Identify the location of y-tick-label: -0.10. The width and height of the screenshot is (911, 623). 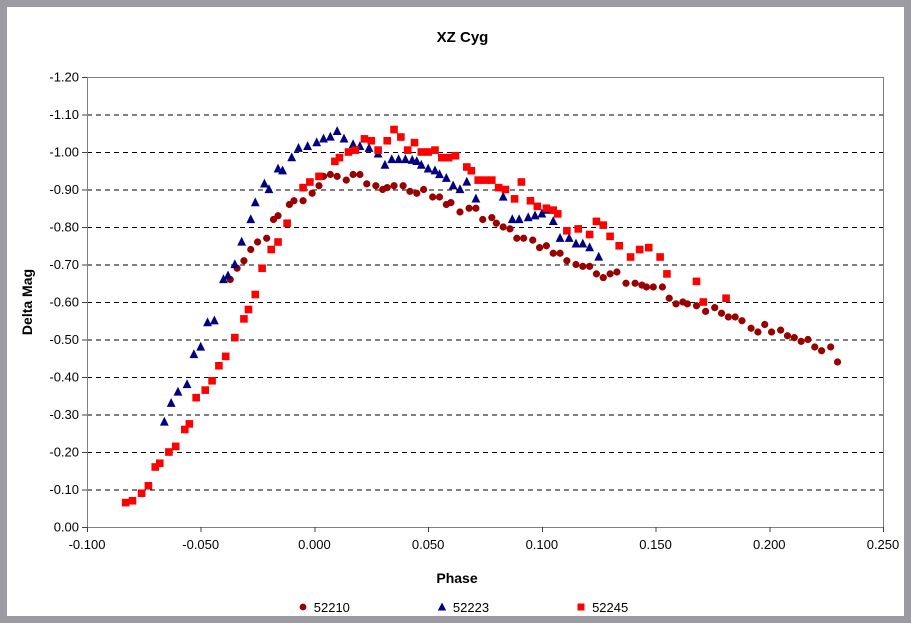
(64, 489).